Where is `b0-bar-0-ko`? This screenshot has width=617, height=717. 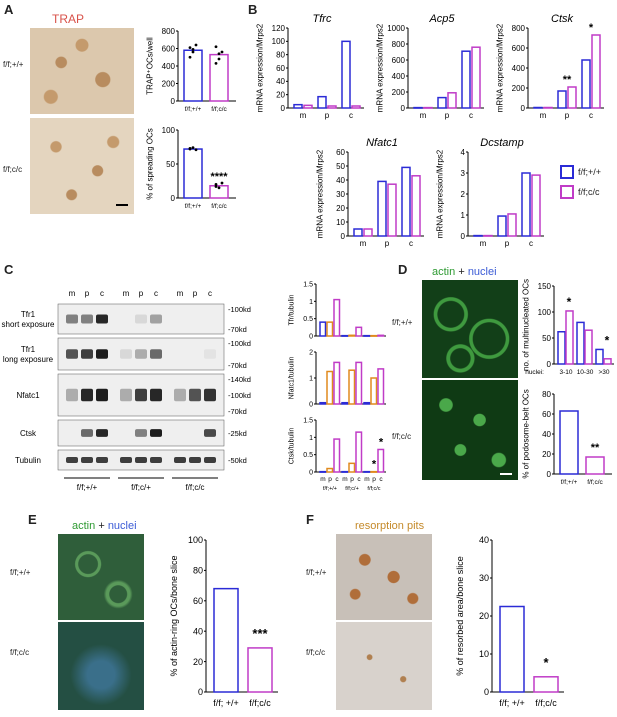
b0-bar-0-ko is located at coordinates (308, 106).